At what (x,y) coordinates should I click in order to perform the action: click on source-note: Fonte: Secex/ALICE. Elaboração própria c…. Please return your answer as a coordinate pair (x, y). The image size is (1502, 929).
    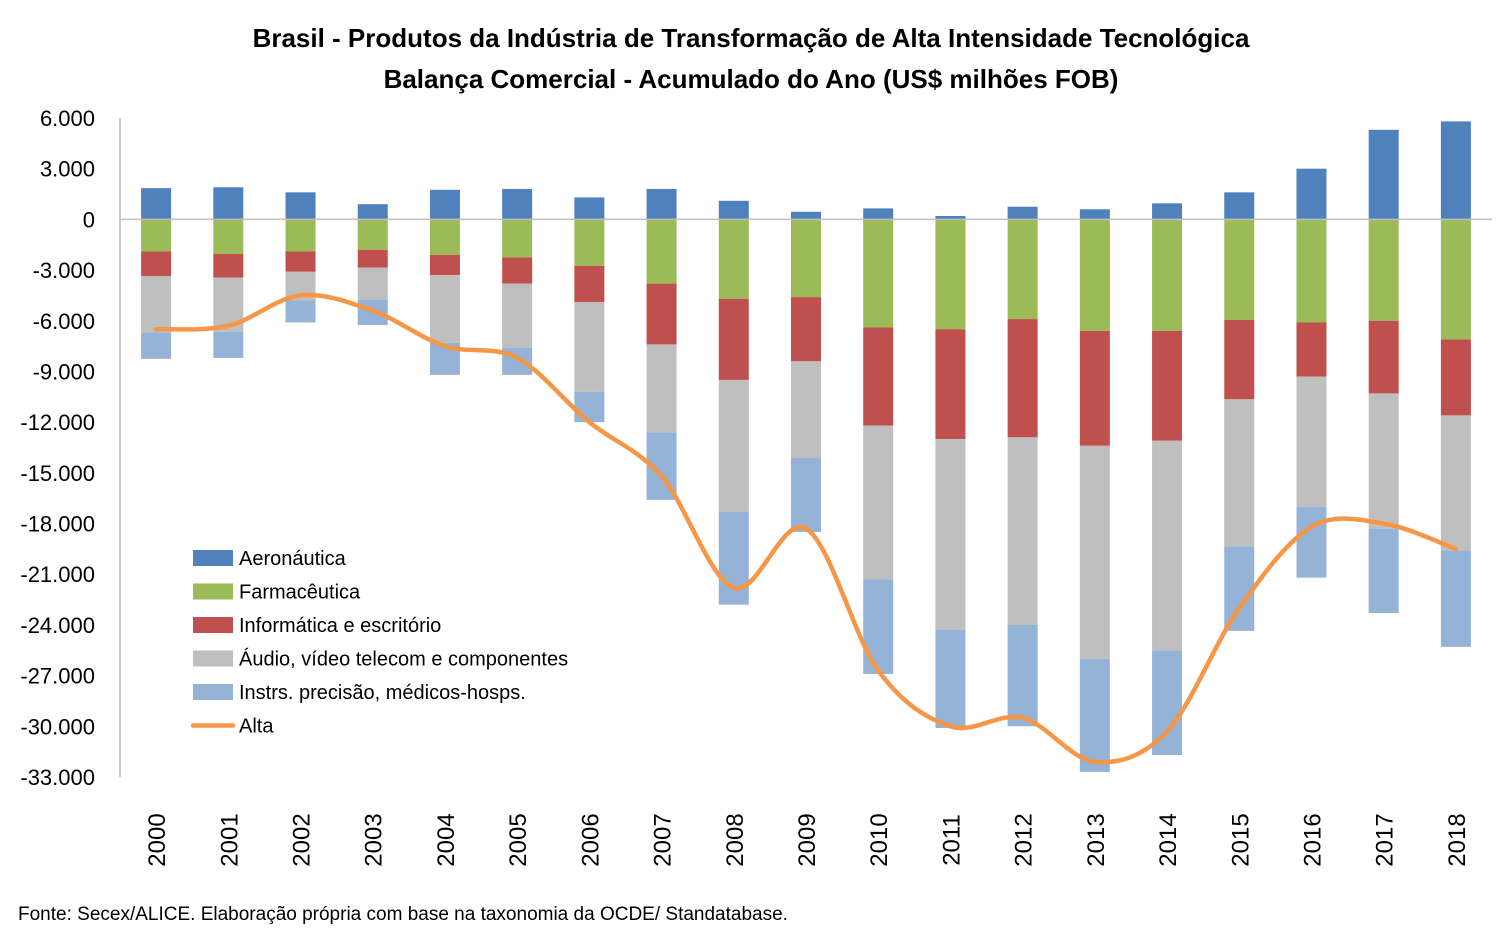
    Looking at the image, I should click on (403, 914).